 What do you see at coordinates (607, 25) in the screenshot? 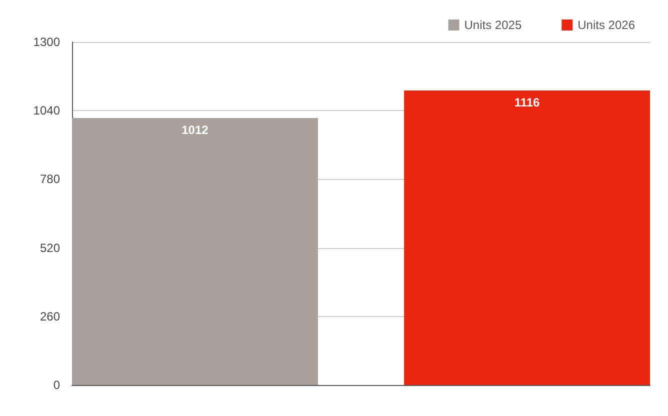
I see `legend-label: Units 2026` at bounding box center [607, 25].